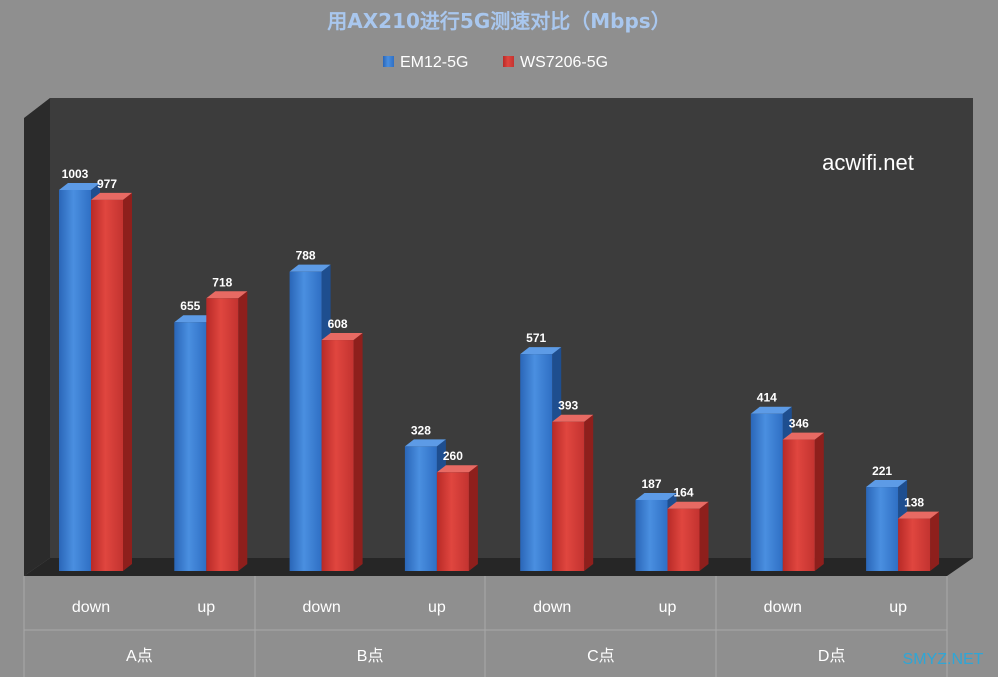  I want to click on floor, so click(498, 567).